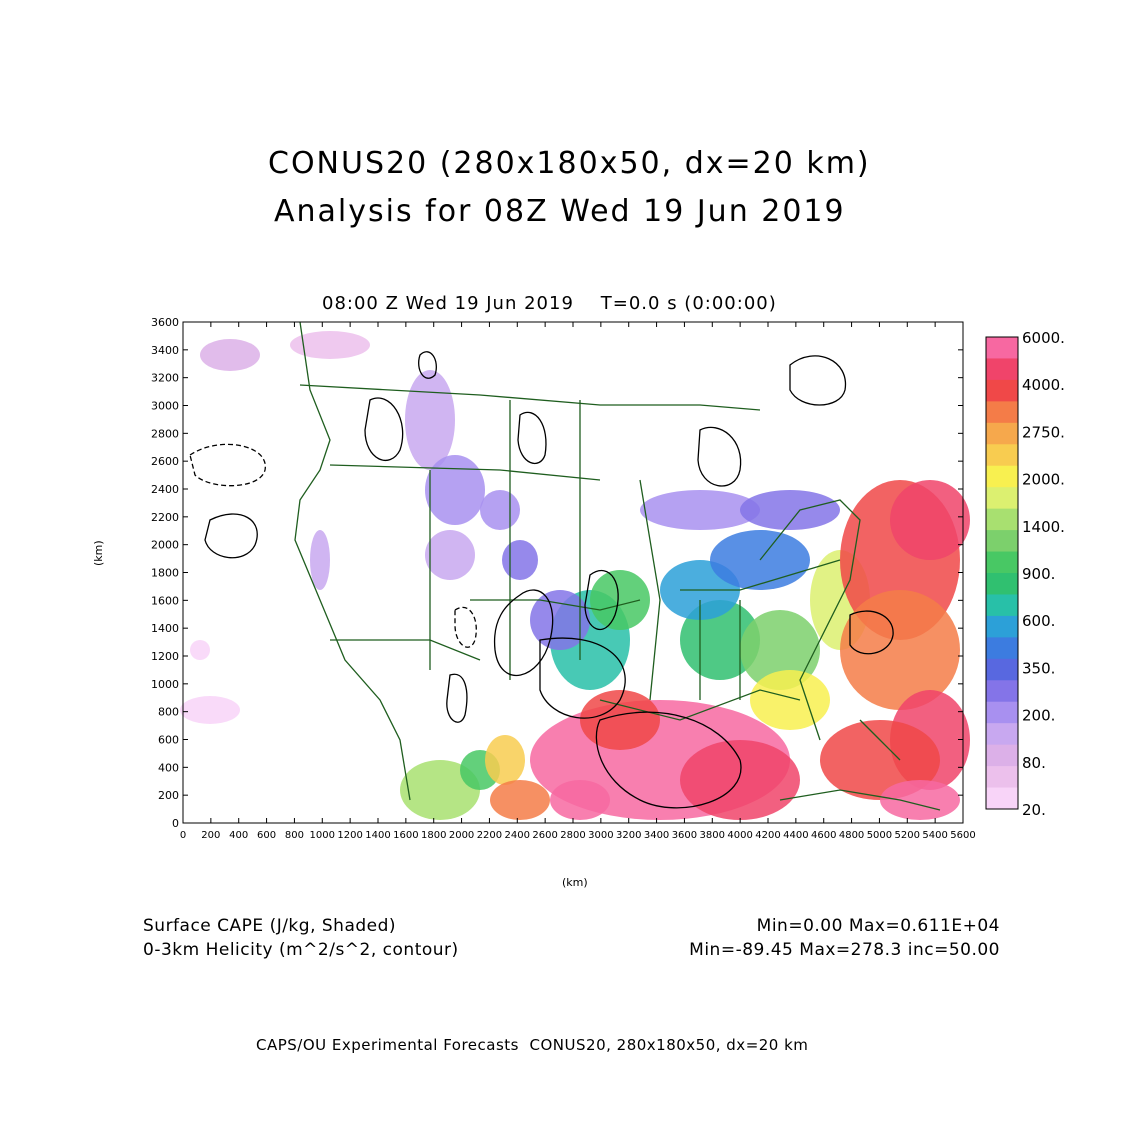 The height and width of the screenshot is (1148, 1148). I want to click on y-tick-label: 1400, so click(165, 628).